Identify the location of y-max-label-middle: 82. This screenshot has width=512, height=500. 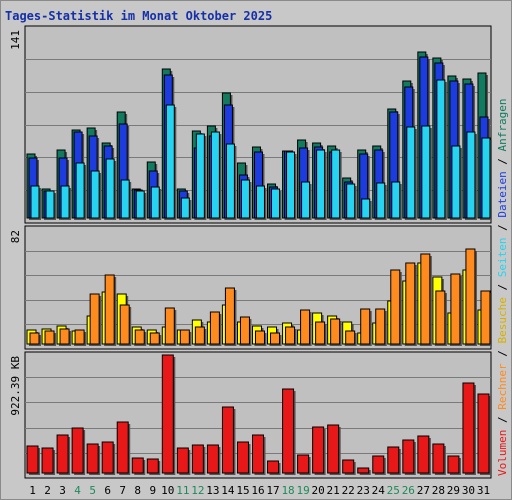
(15, 236).